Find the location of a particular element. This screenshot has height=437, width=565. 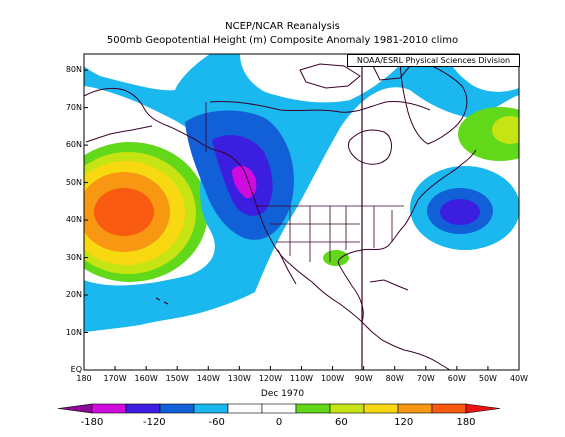

colorbar-label: -120 is located at coordinates (154, 422).